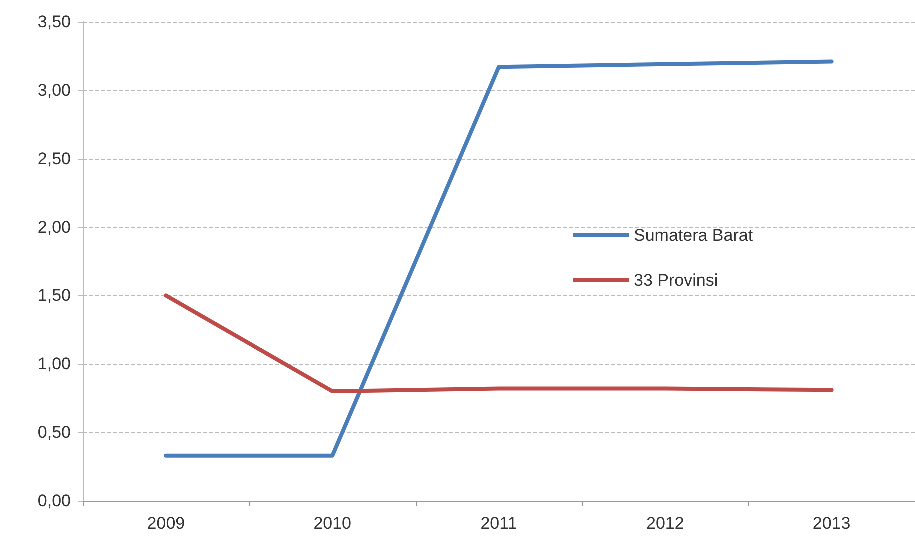 Image resolution: width=915 pixels, height=545 pixels. I want to click on x-tick-label: 2010, so click(333, 523).